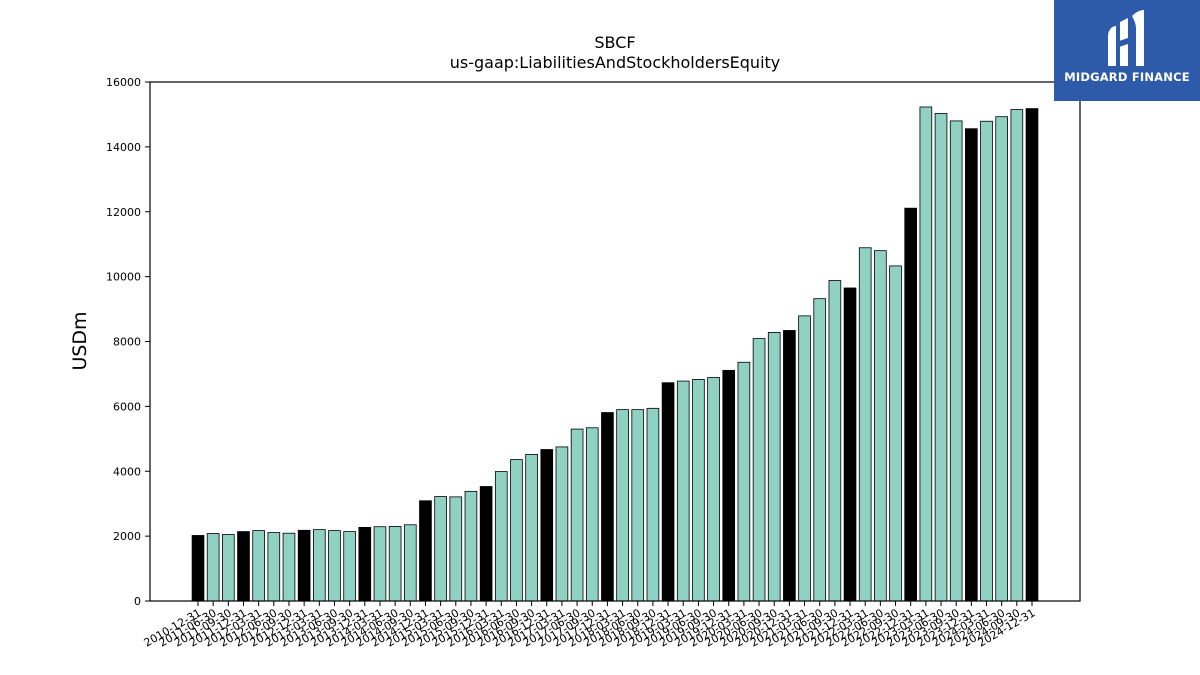 This screenshot has width=1200, height=675. Describe the element at coordinates (127, 471) in the screenshot. I see `y-tick-label: 4000` at that location.